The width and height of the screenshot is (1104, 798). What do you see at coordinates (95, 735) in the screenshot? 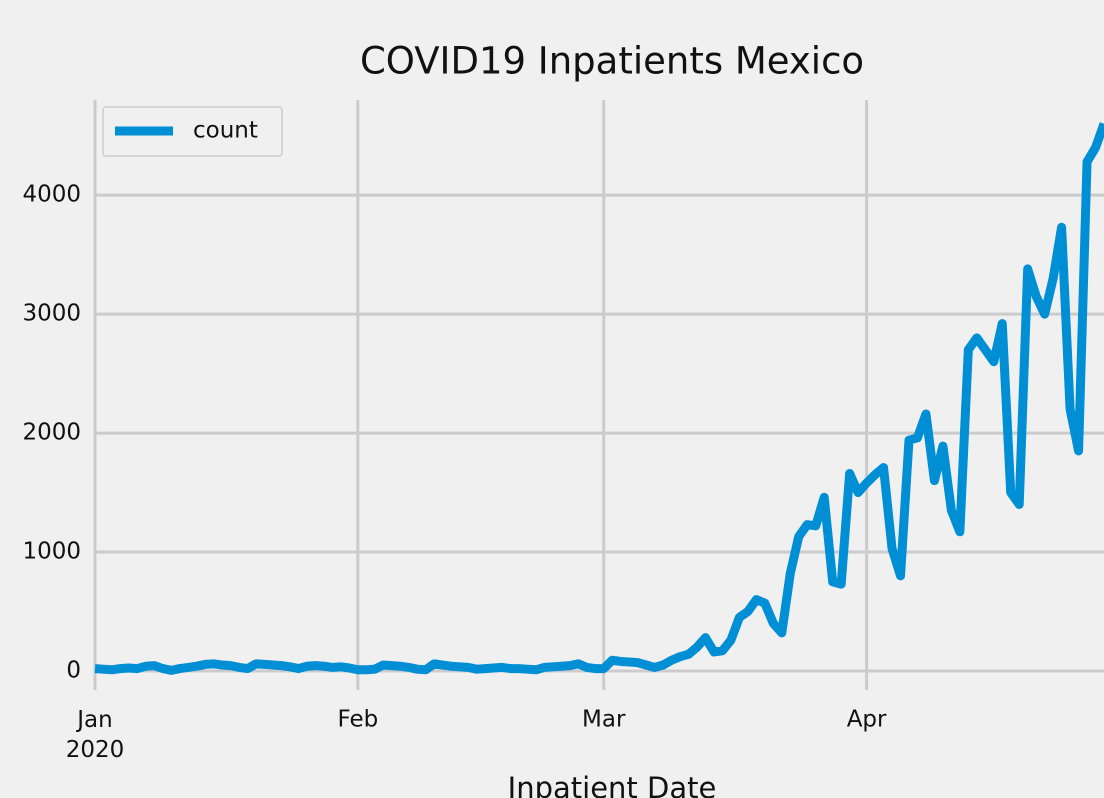
I see `x-tick-label: Jan 2020` at bounding box center [95, 735].